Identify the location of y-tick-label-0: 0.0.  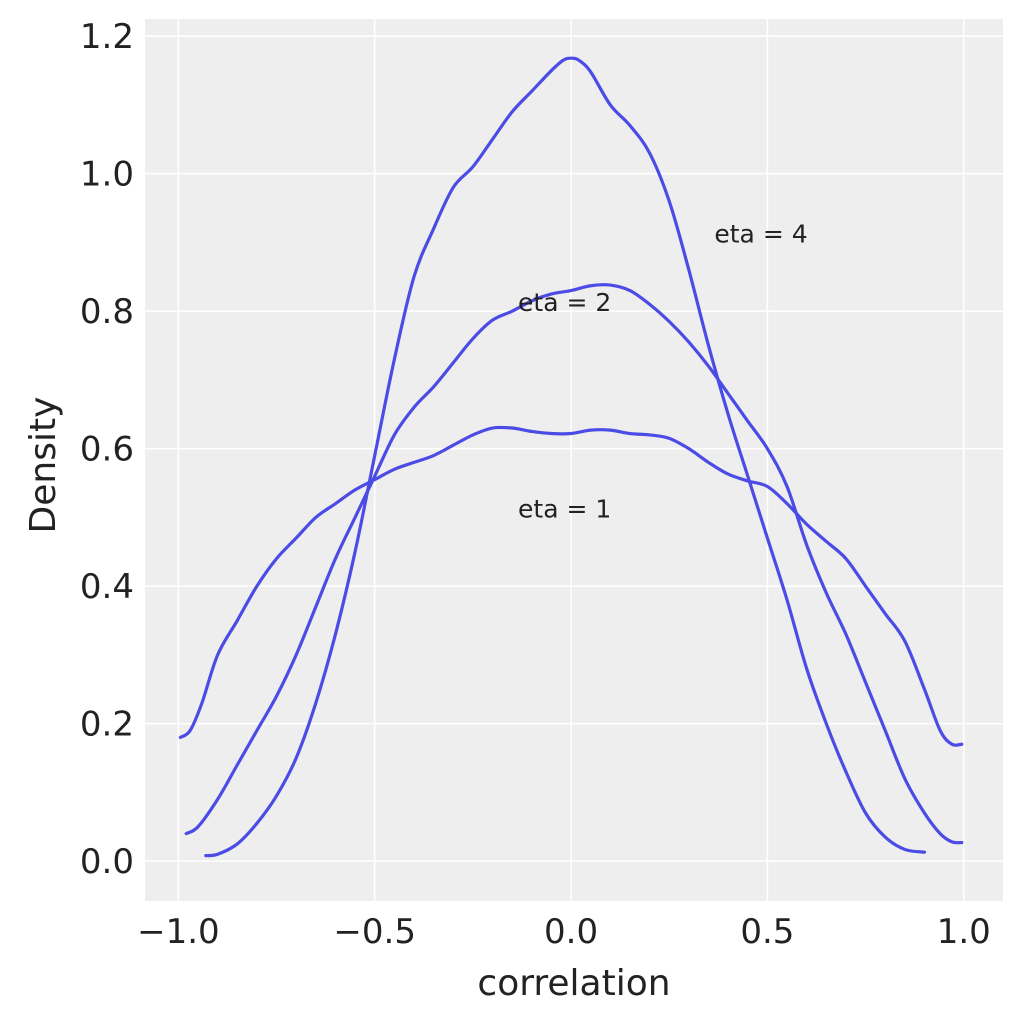
(107, 862).